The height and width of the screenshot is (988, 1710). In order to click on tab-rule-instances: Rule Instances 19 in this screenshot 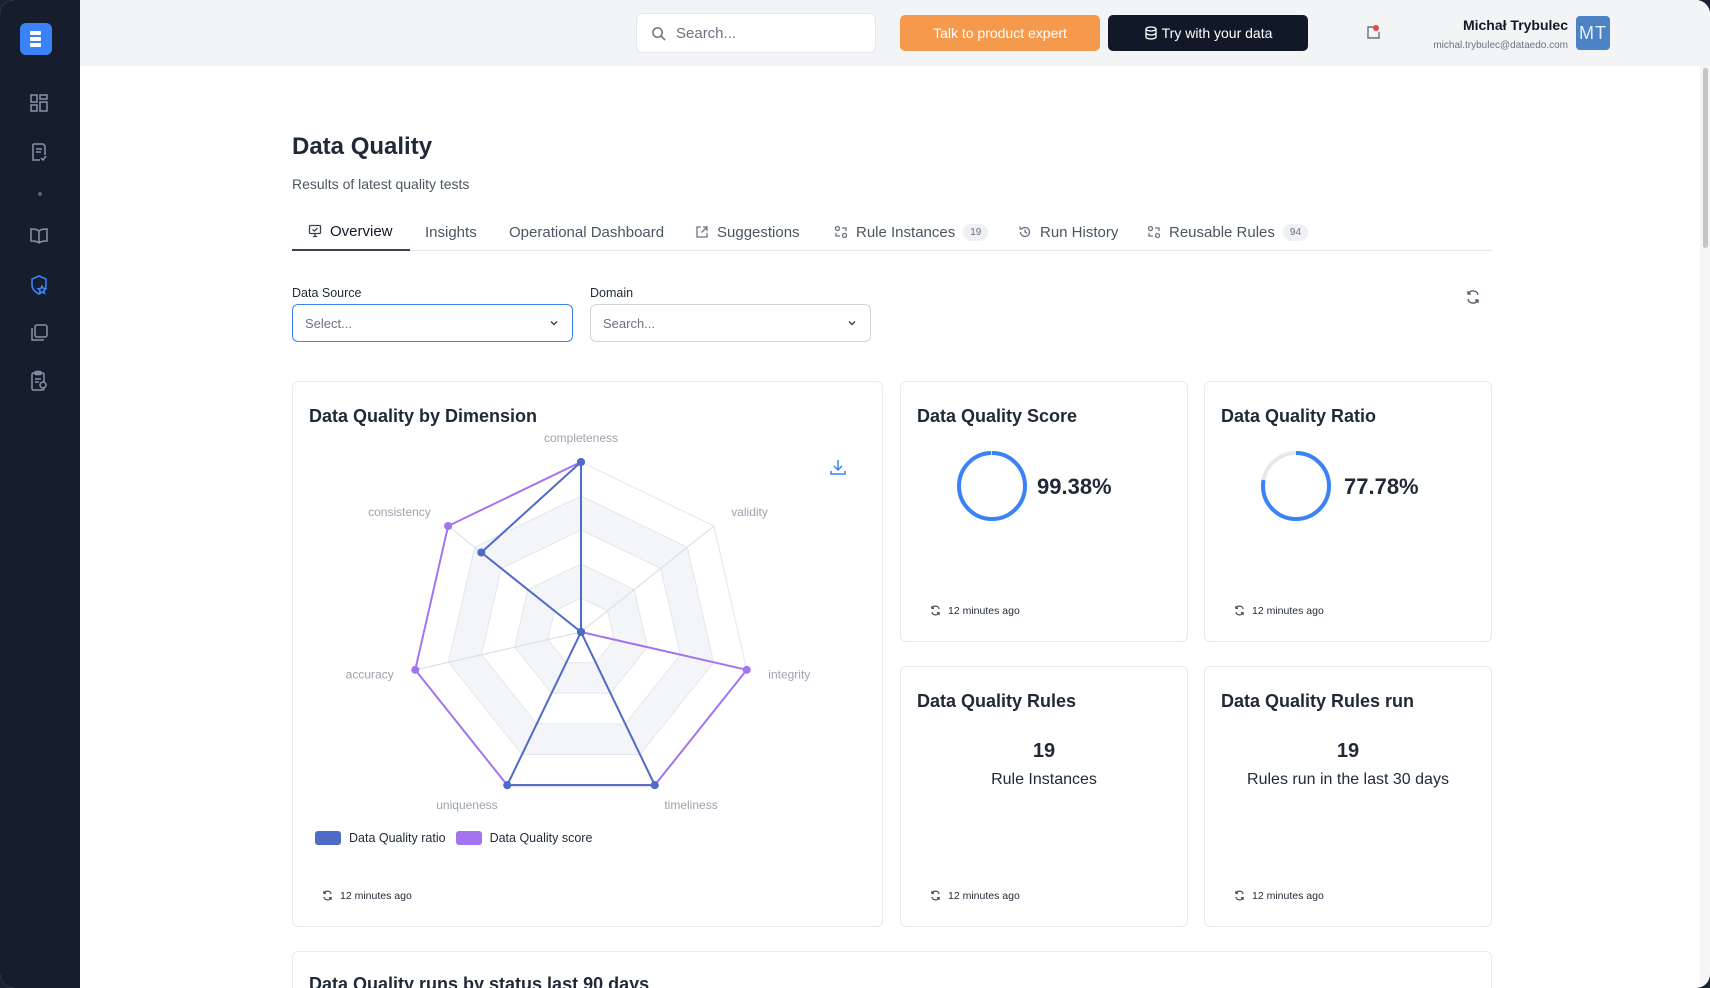, I will do `click(911, 232)`.